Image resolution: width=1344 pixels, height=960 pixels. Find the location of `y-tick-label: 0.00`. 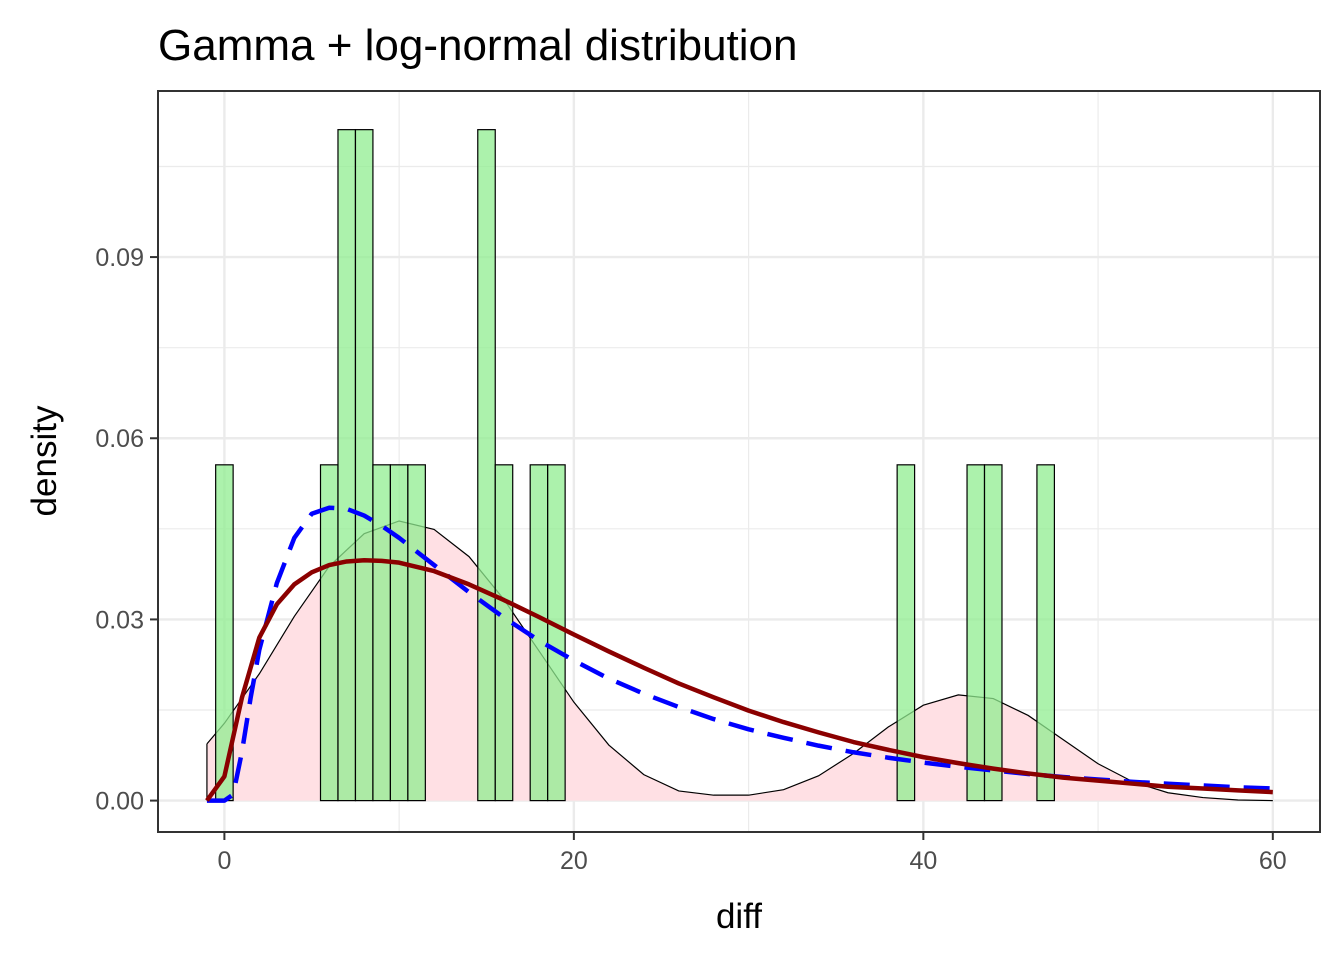

y-tick-label: 0.00 is located at coordinates (119, 802).